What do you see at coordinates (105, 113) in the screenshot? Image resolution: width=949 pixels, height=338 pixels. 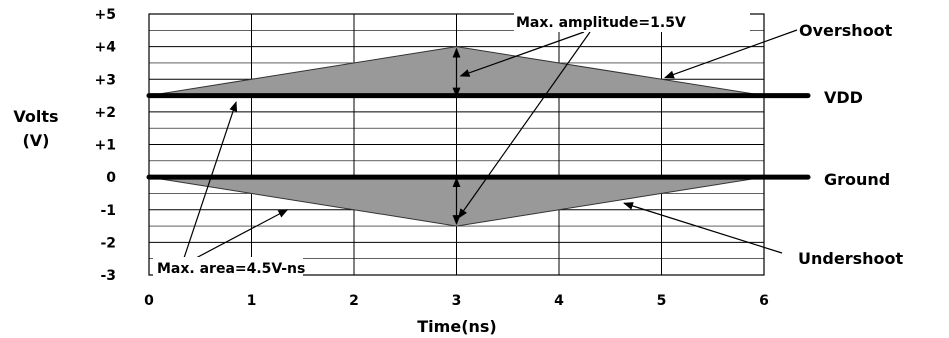 I see `y-tick-label: +2` at bounding box center [105, 113].